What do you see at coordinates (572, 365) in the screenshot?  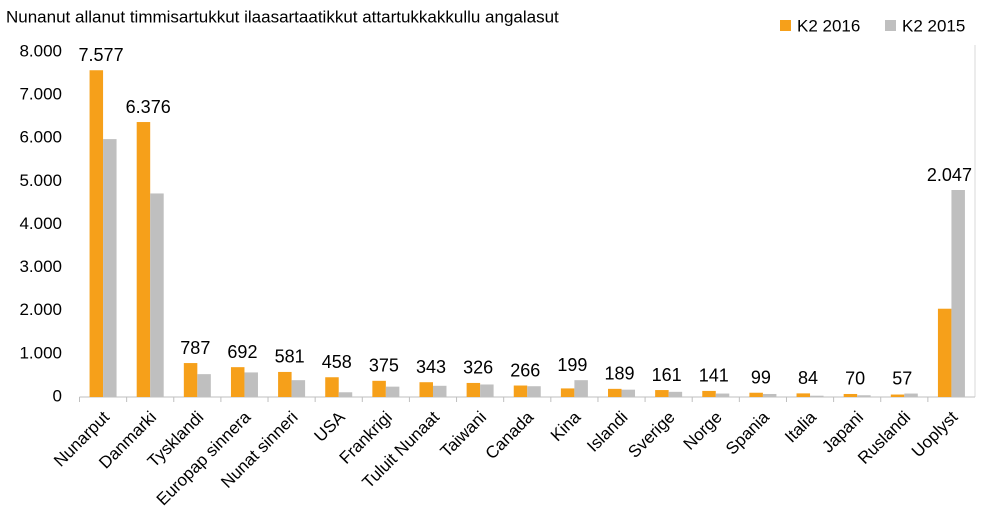 I see `value-label: 199` at bounding box center [572, 365].